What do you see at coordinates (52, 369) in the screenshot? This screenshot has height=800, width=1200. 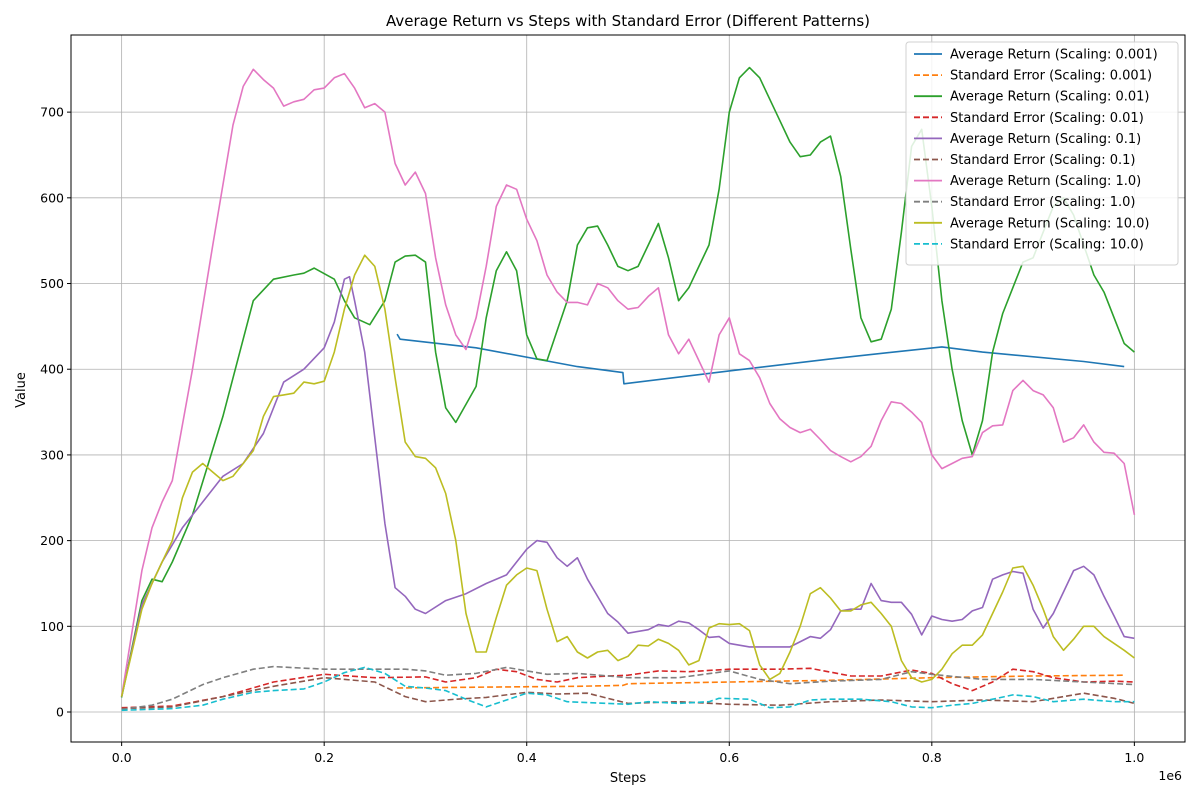 I see `y-tick-label: 400` at bounding box center [52, 369].